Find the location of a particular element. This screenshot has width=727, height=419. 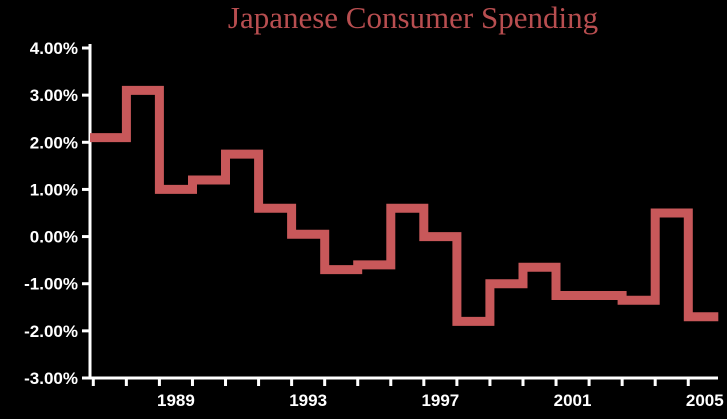

y-tick-label: -1.00% is located at coordinates (51, 284).